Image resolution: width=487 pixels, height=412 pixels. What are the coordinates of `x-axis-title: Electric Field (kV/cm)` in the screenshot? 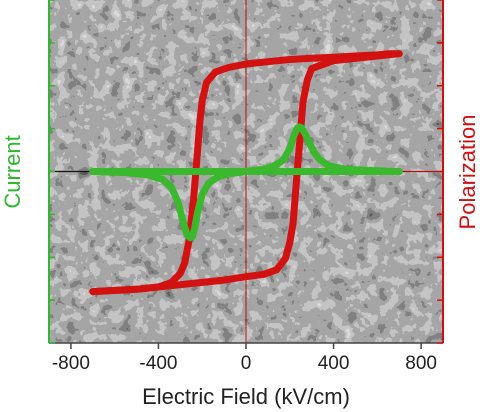 It's located at (246, 396).